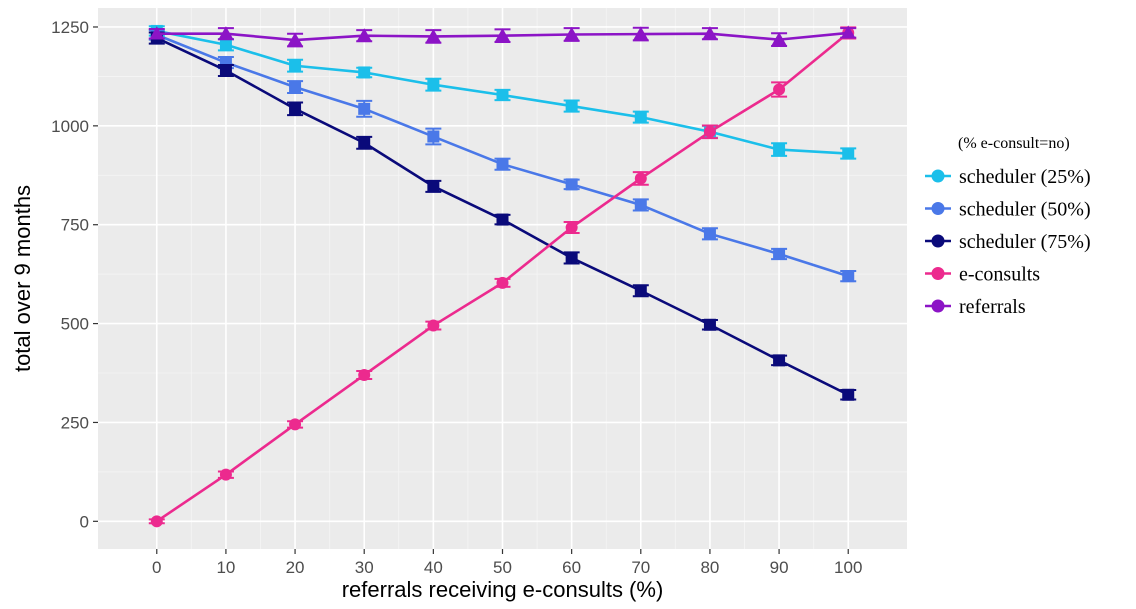 The height and width of the screenshot is (609, 1136). Describe the element at coordinates (75, 225) in the screenshot. I see `y-tick-label: 750` at that location.